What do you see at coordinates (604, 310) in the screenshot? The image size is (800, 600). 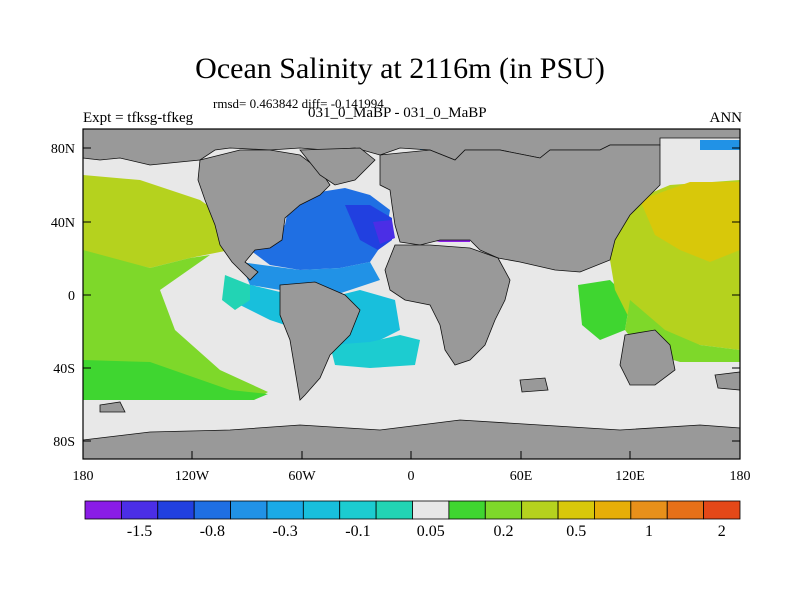 I see `indian-ocean-east` at bounding box center [604, 310].